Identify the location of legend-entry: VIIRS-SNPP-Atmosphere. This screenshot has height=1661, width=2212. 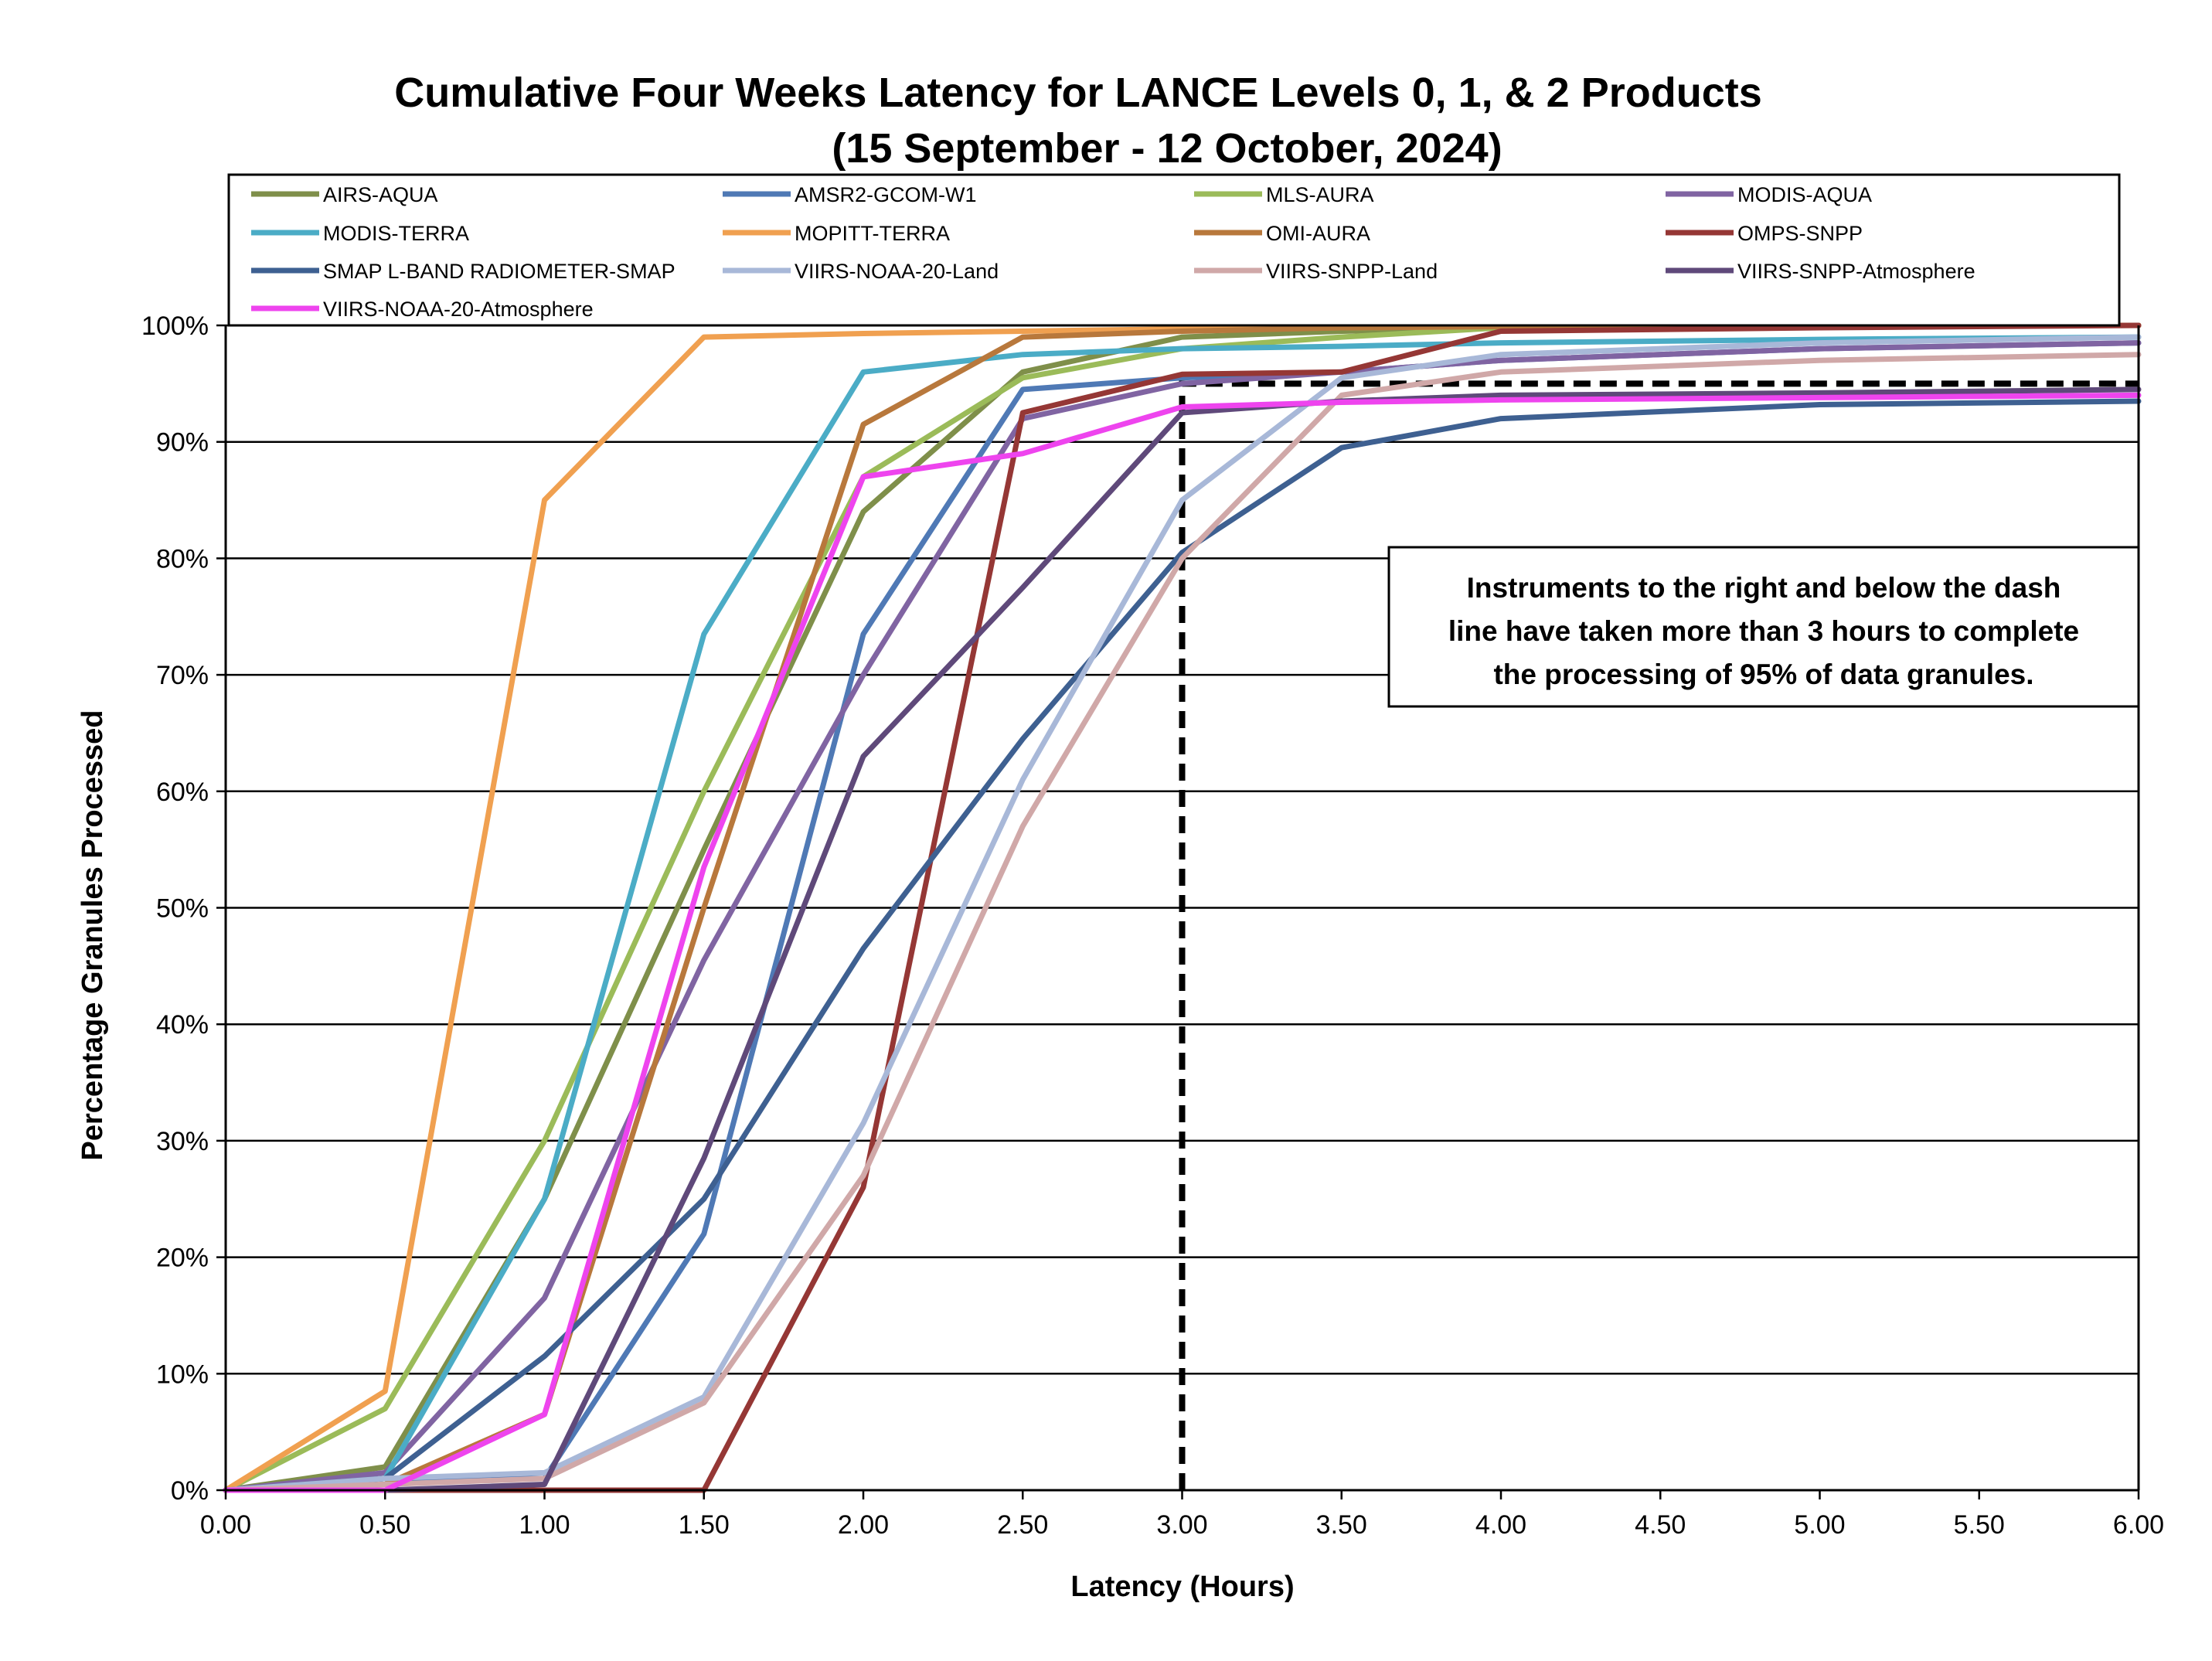
(1820, 271).